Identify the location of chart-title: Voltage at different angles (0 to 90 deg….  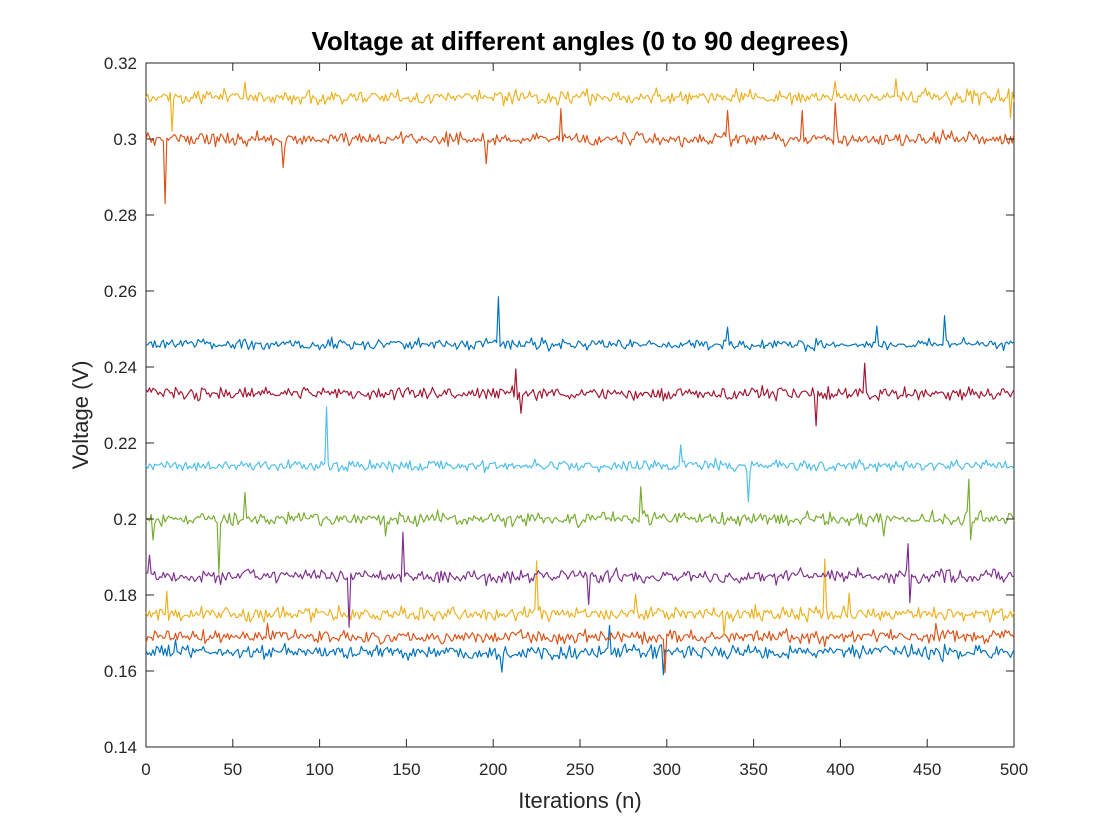
(580, 41).